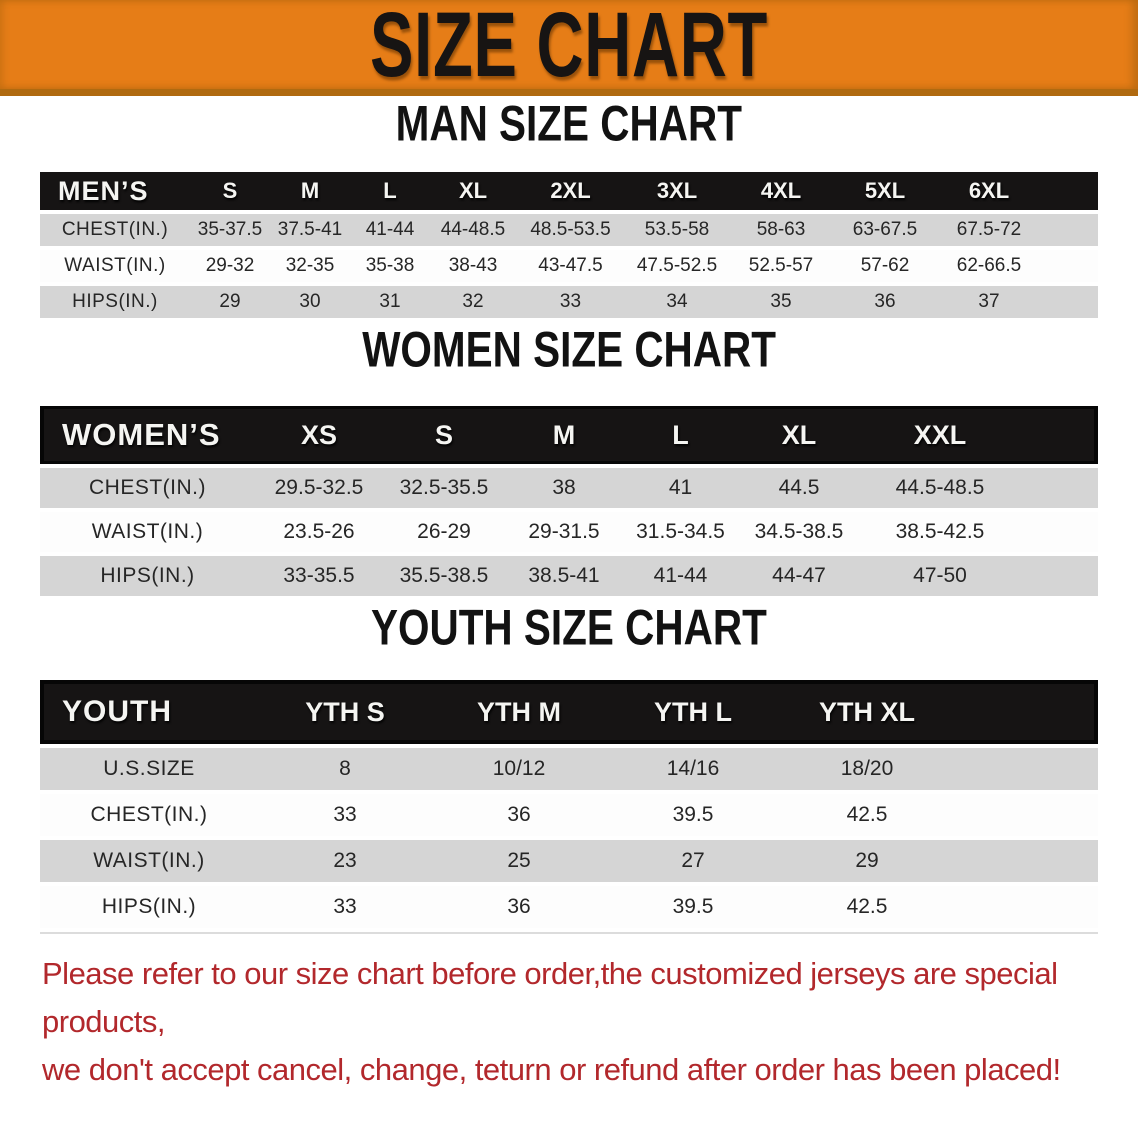 The image size is (1138, 1132). What do you see at coordinates (473, 302) in the screenshot?
I see `size-value-cell: 32` at bounding box center [473, 302].